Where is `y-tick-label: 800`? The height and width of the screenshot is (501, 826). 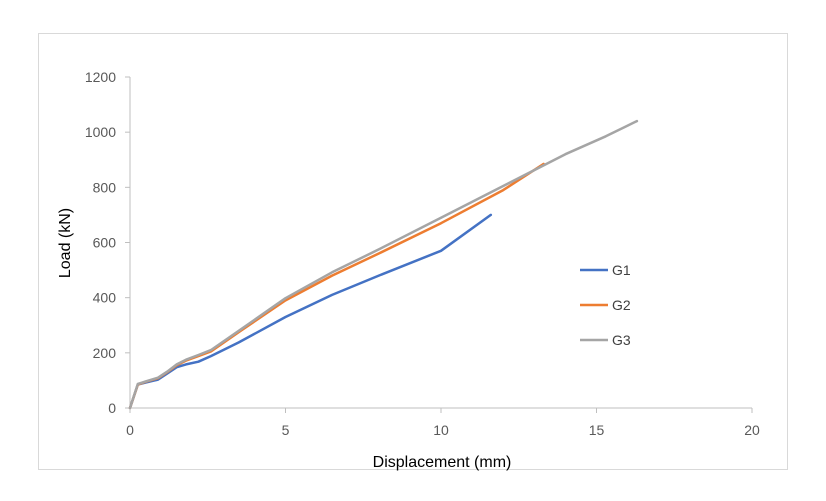
y-tick-label: 800 is located at coordinates (105, 187).